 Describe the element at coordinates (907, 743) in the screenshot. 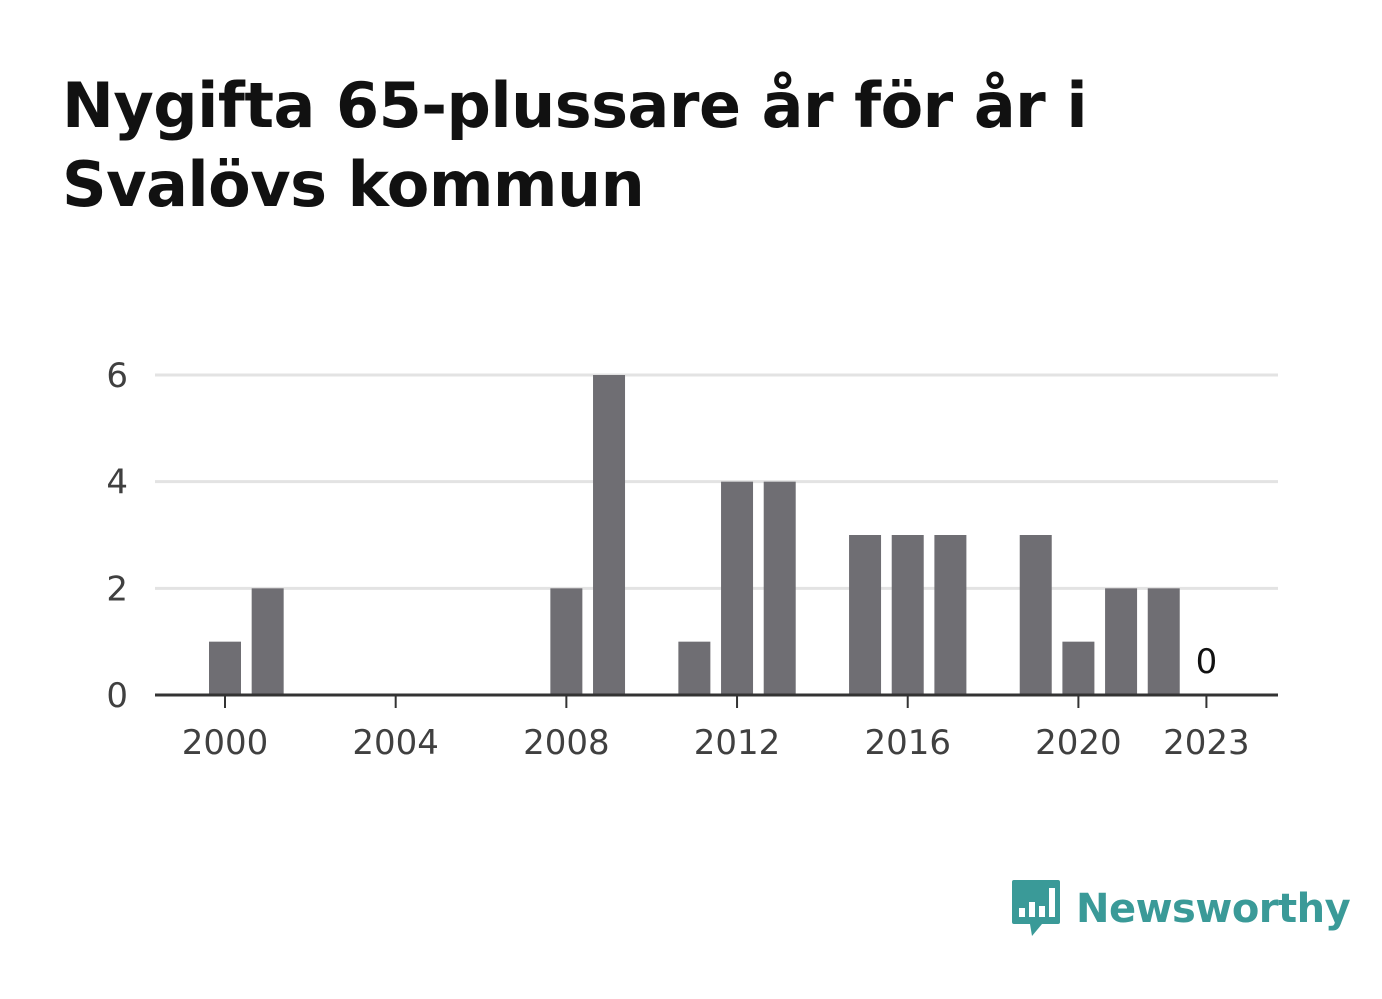

I see `x-tick-label-2016: 2016` at that location.